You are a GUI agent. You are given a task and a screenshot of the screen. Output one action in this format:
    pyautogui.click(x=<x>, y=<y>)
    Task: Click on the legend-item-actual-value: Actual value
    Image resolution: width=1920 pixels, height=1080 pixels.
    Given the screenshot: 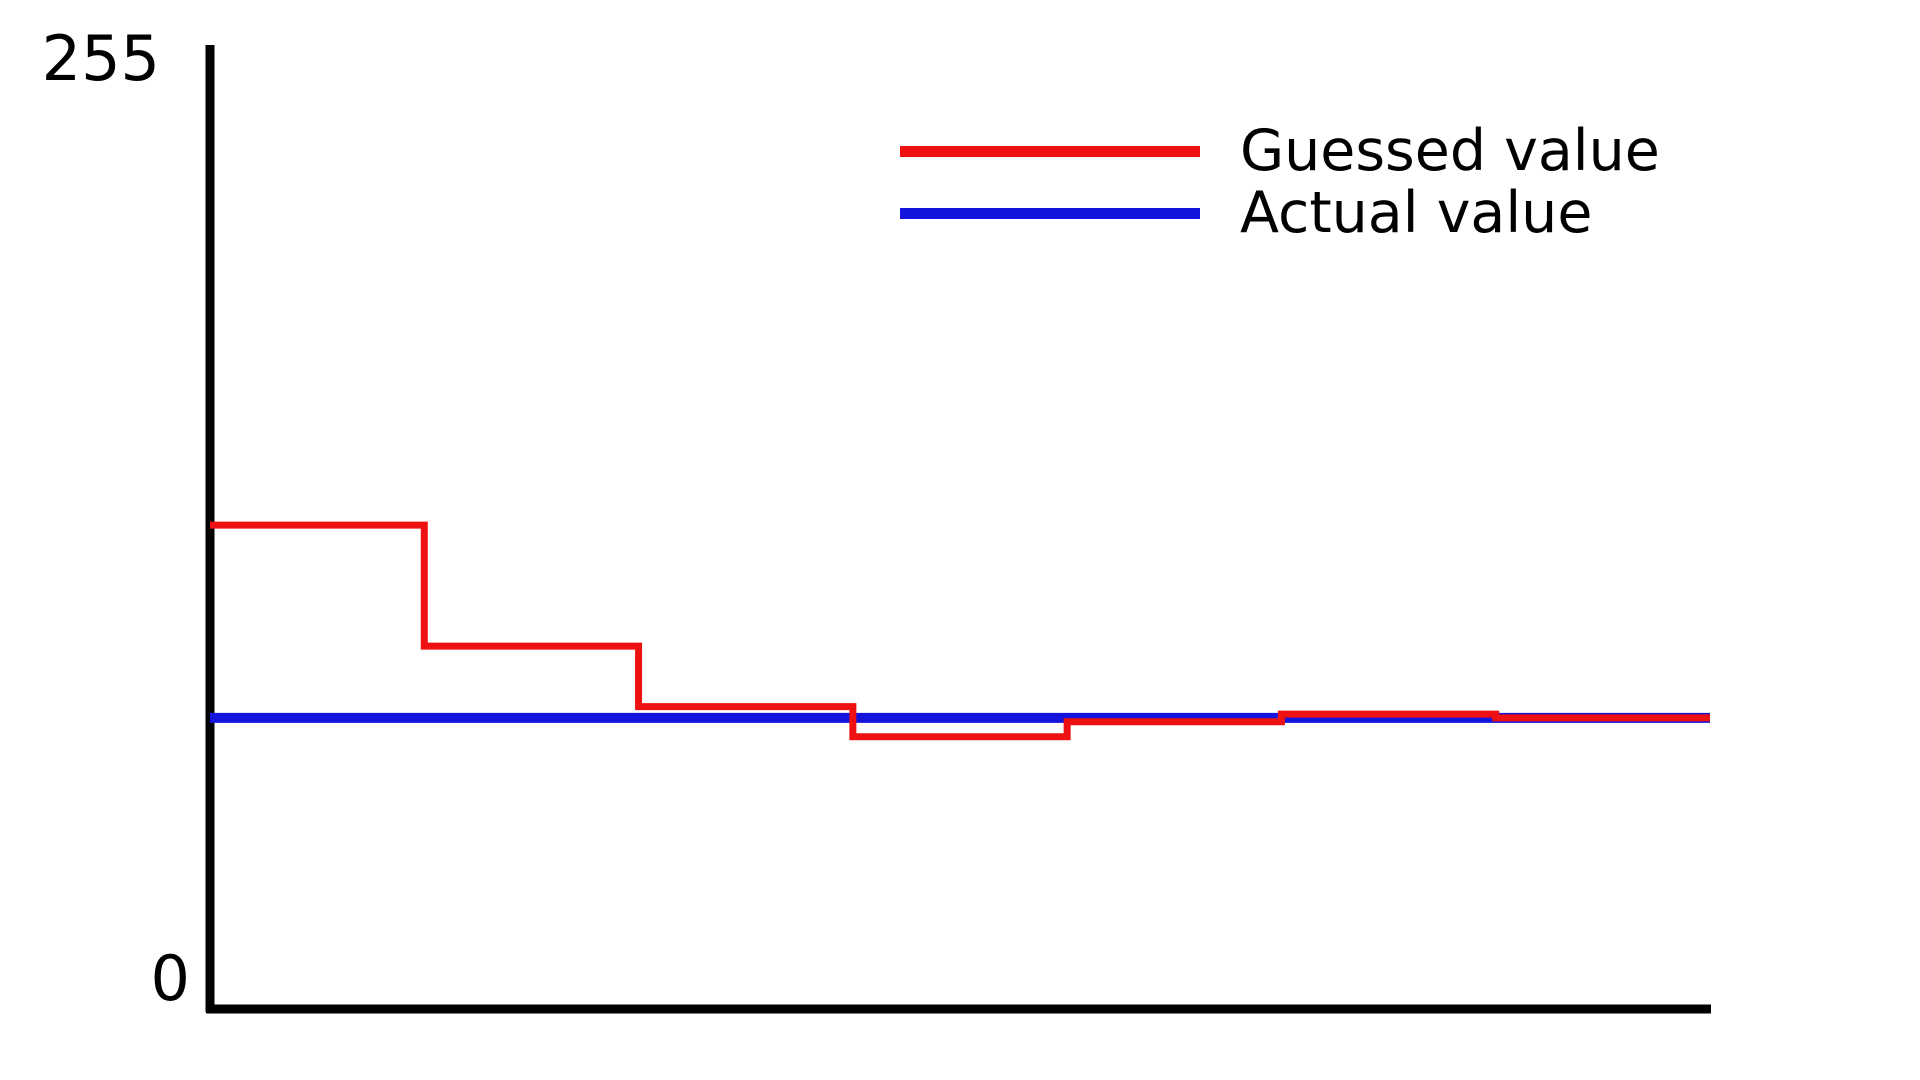 What is the action you would take?
    pyautogui.click(x=1246, y=213)
    